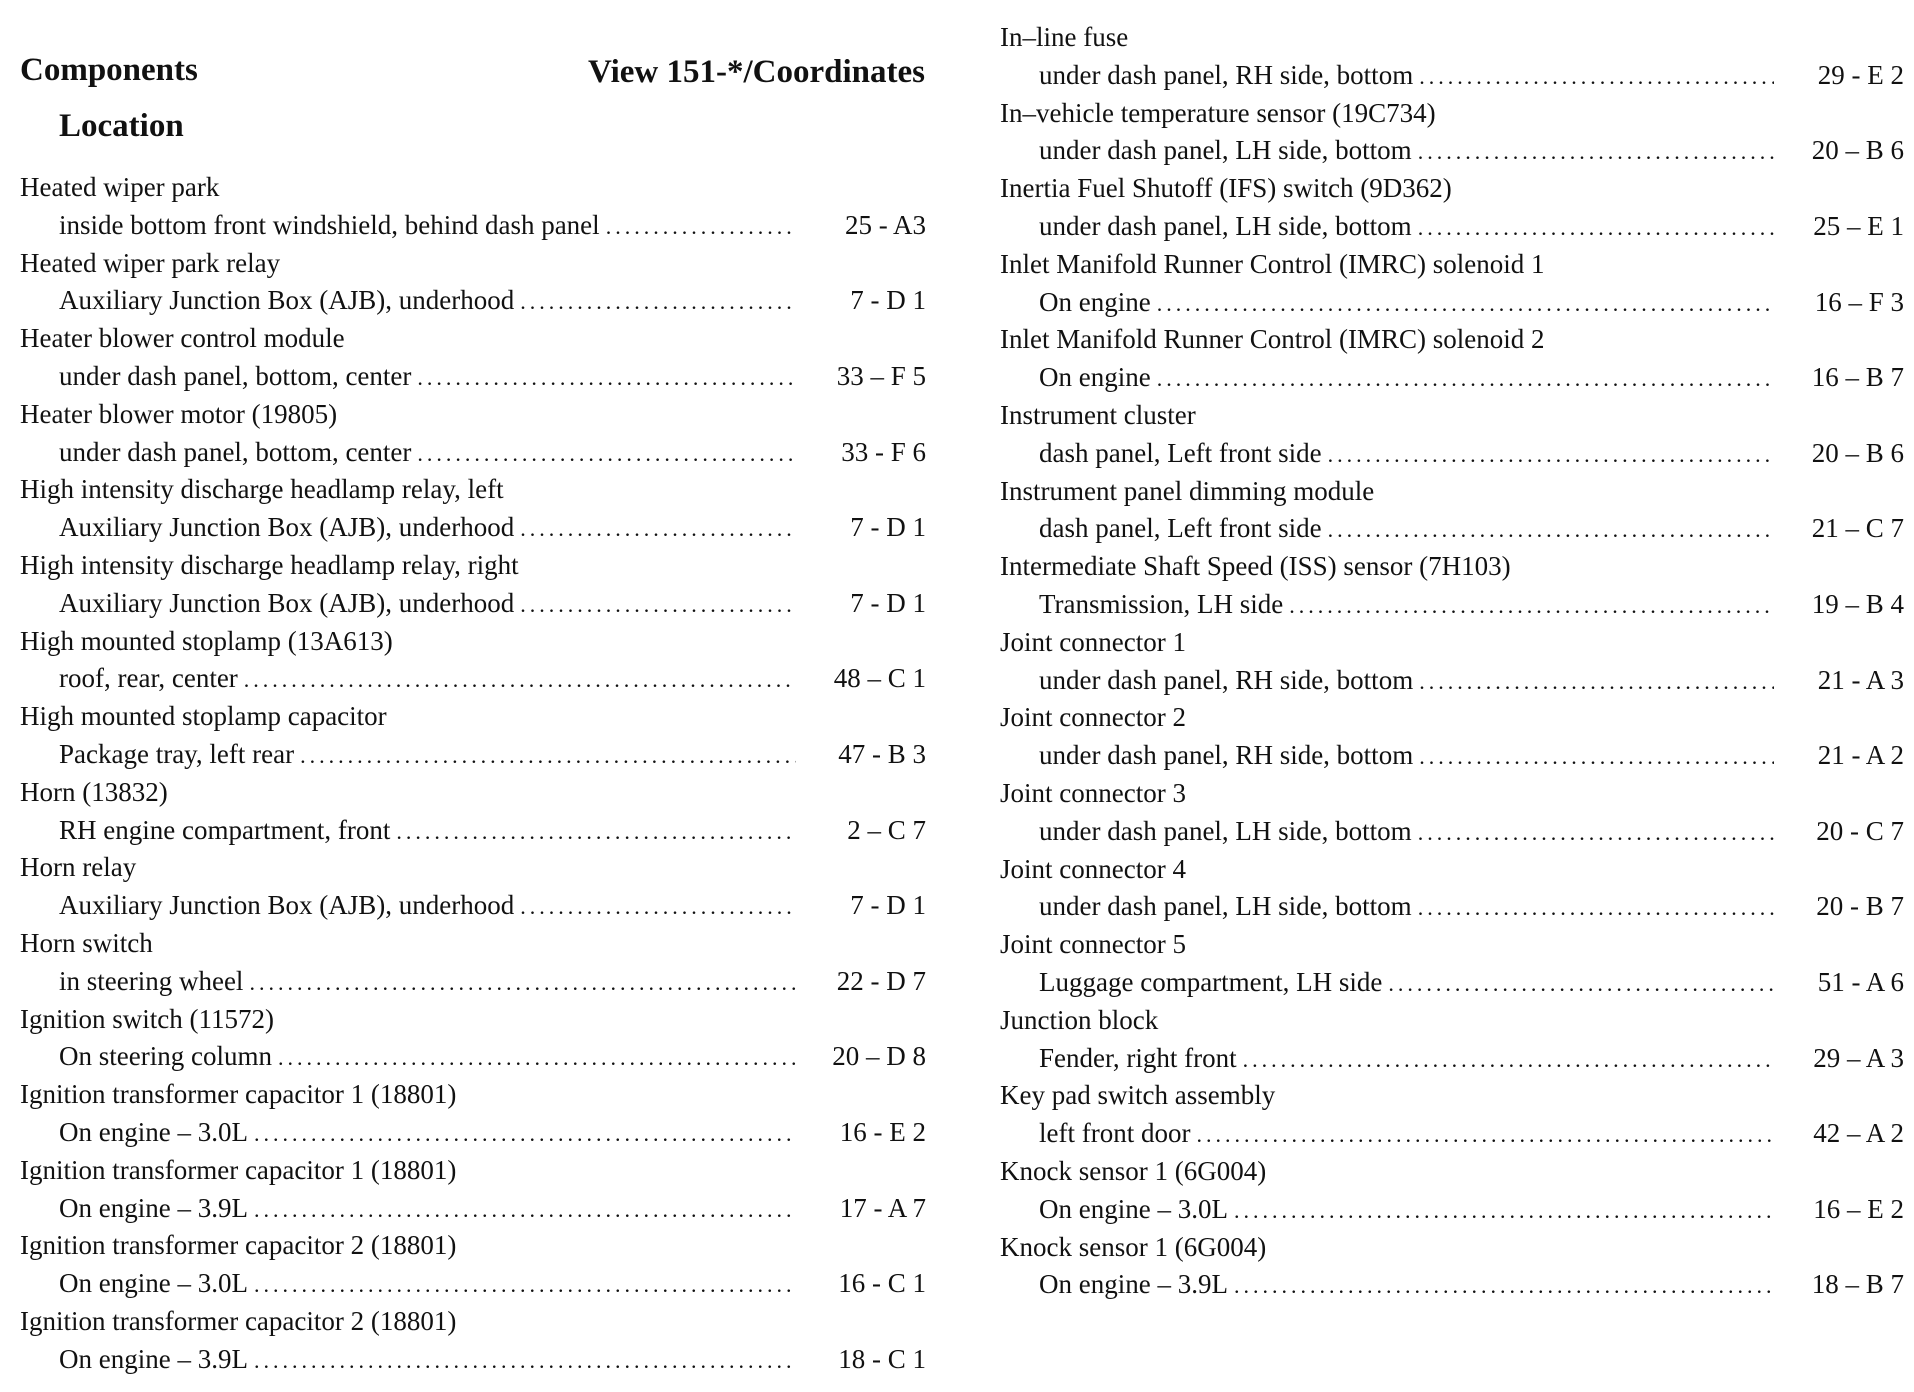 Image resolution: width=1914 pixels, height=1392 pixels. I want to click on coordinate-code: 19 – B 4, so click(1857, 604).